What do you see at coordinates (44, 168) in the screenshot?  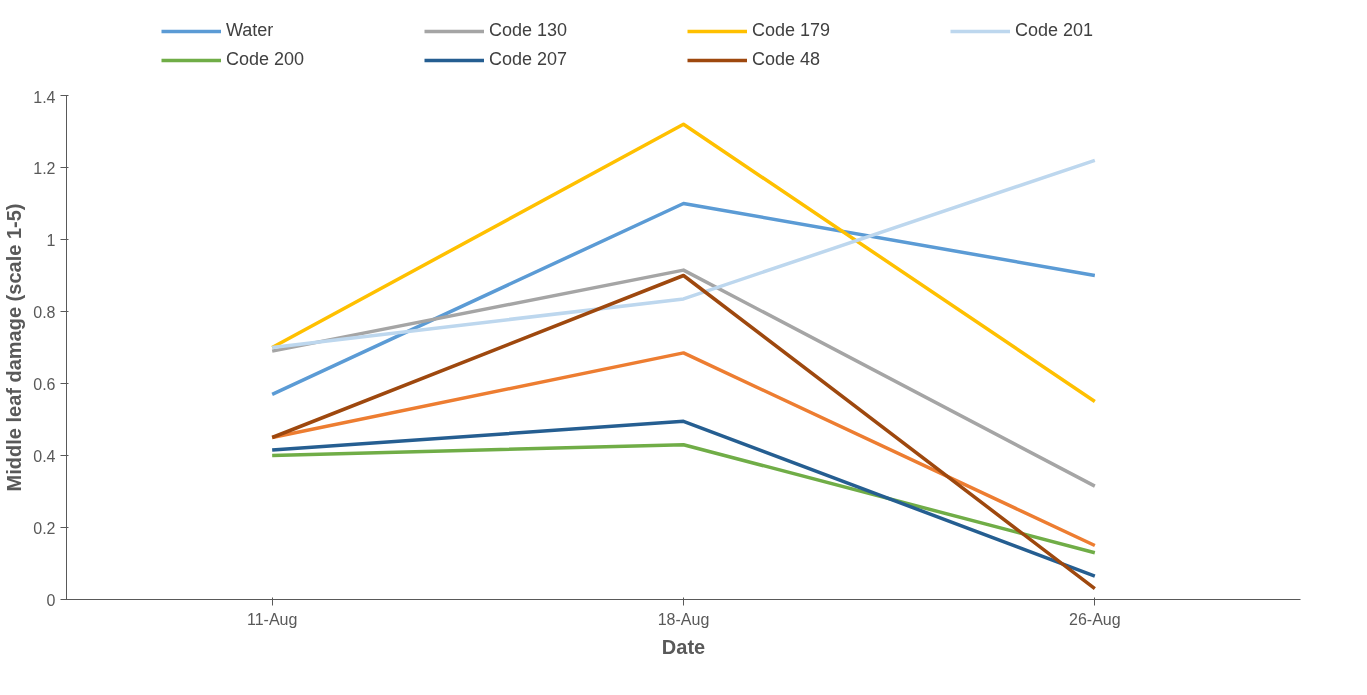 I see `y-tick-label: 1.2` at bounding box center [44, 168].